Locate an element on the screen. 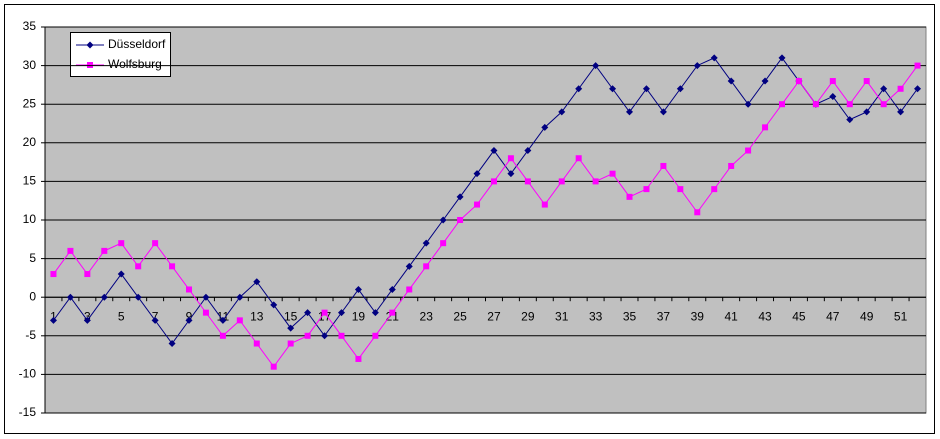 Image resolution: width=940 pixels, height=439 pixels. x-tick-label: 29 is located at coordinates (528, 316).